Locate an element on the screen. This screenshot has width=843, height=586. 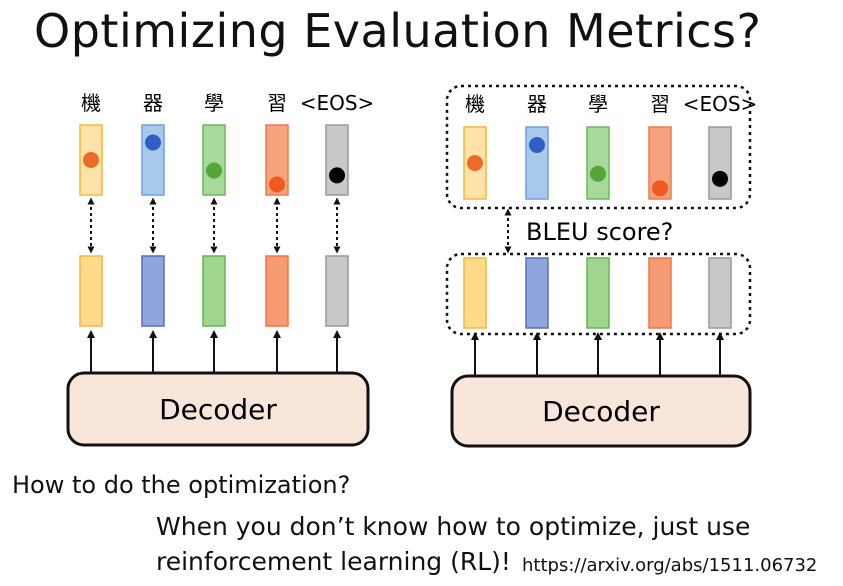
hidden-group-outline is located at coordinates (598, 294).